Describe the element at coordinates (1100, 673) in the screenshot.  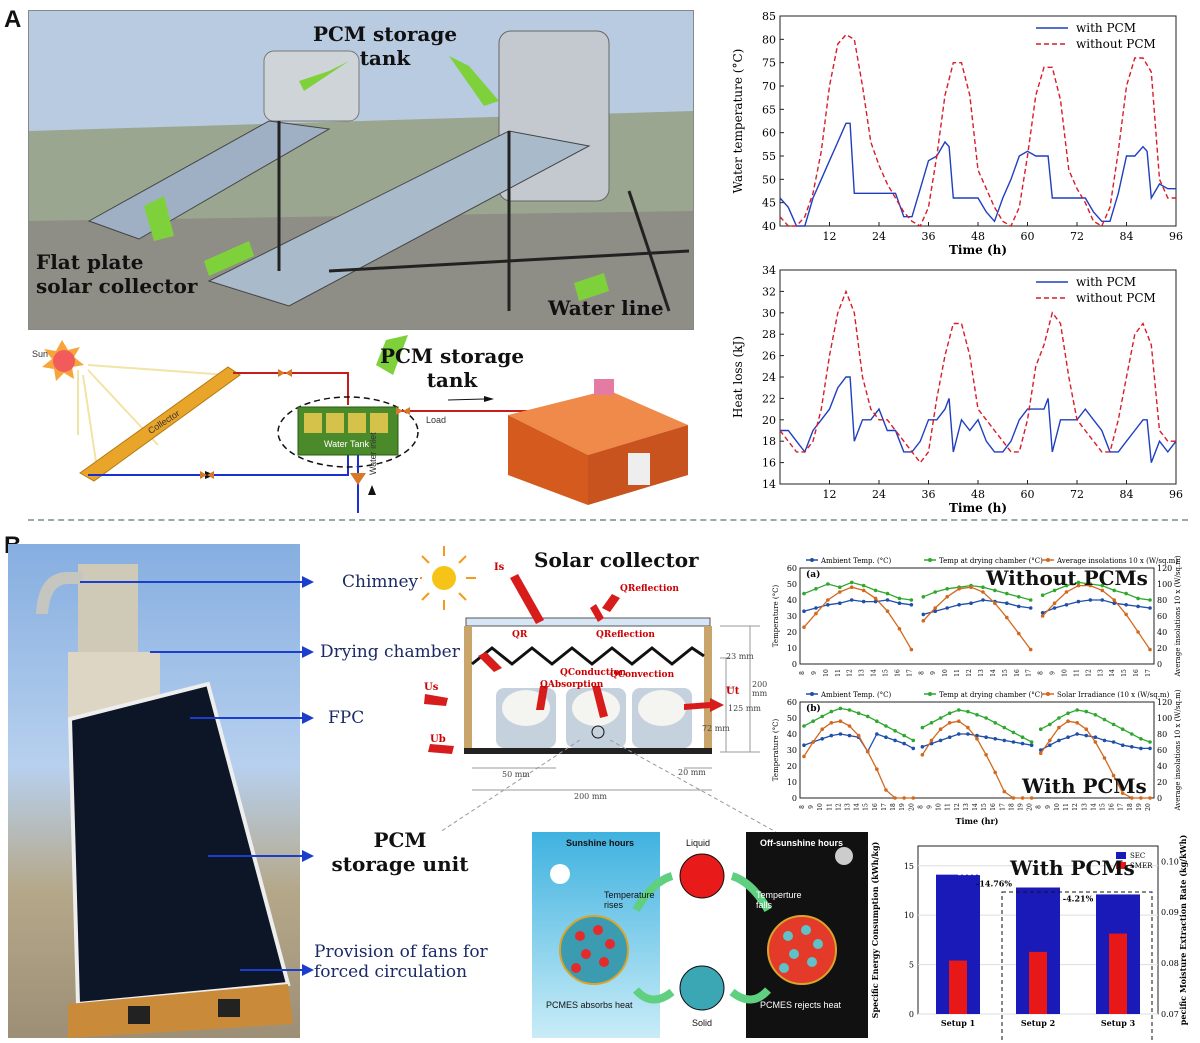
I see `x-tick-label: 13` at that location.